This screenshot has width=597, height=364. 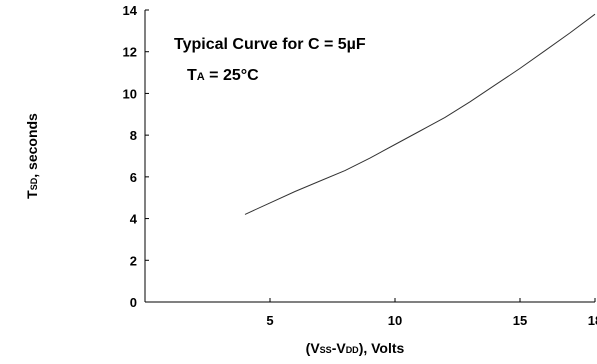 I want to click on y-axis-label-sub: SD, so click(x=34, y=183).